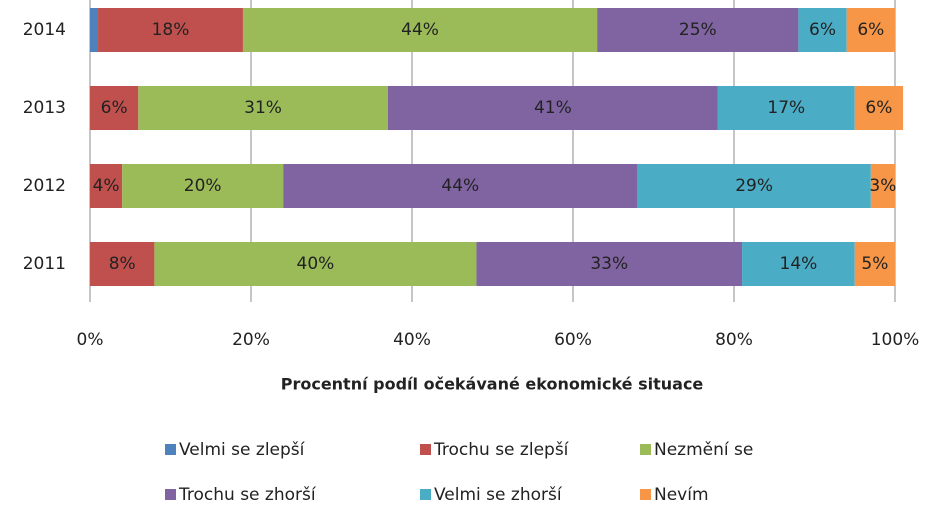 This screenshot has height=509, width=927. Describe the element at coordinates (44, 186) in the screenshot. I see `y-tick-label: 2012` at that location.